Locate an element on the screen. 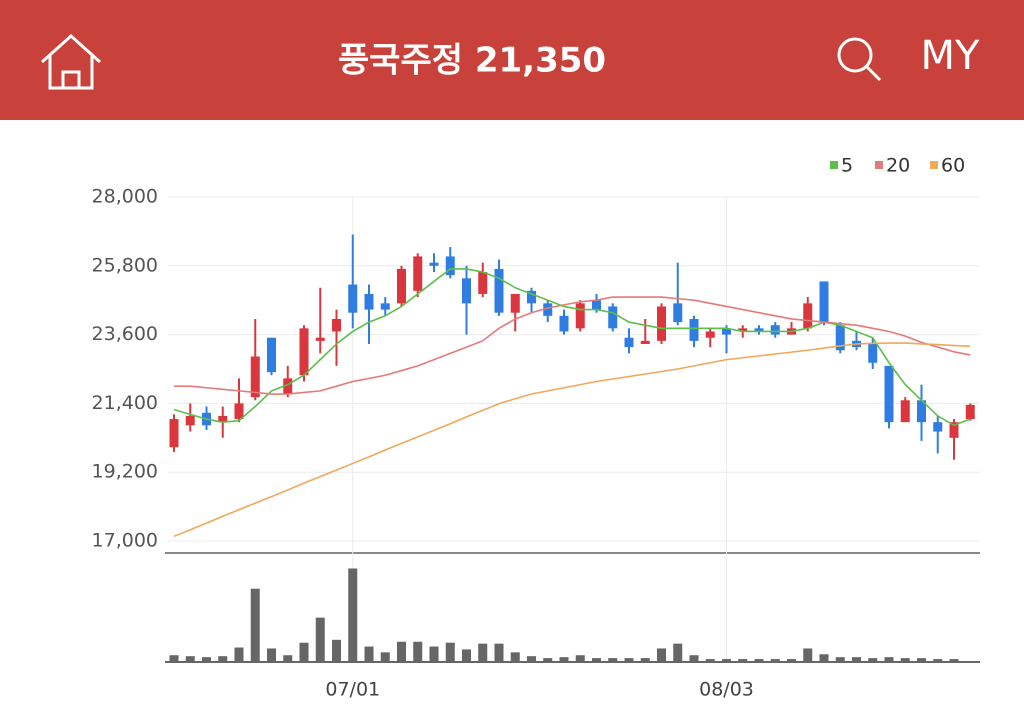  legend-label: 20 is located at coordinates (898, 166).